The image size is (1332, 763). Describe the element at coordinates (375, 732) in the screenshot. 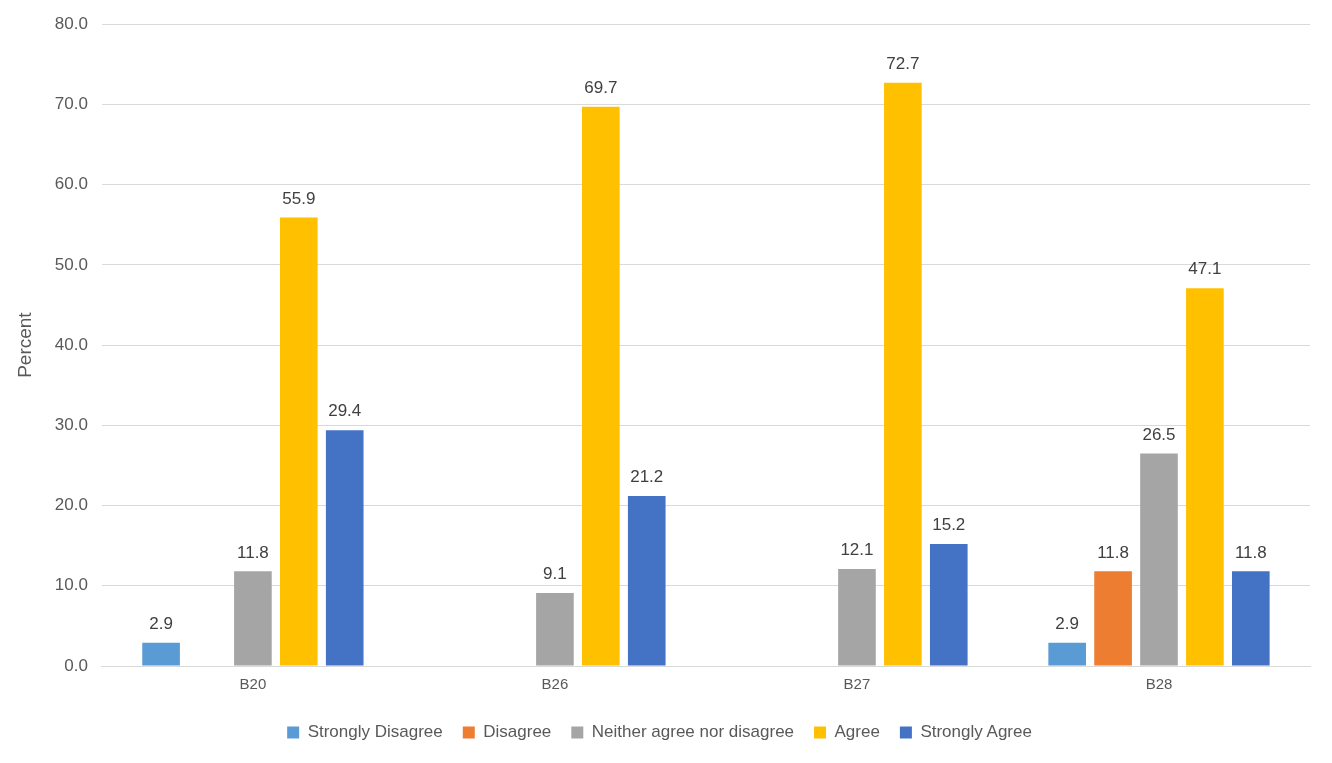

I see `legend-label: Strongly Disagree` at that location.